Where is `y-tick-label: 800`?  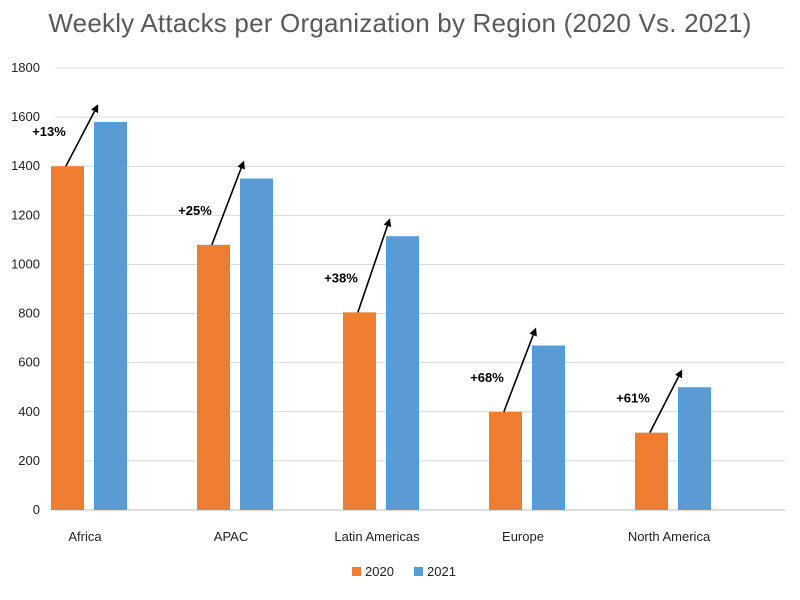 y-tick-label: 800 is located at coordinates (29, 313).